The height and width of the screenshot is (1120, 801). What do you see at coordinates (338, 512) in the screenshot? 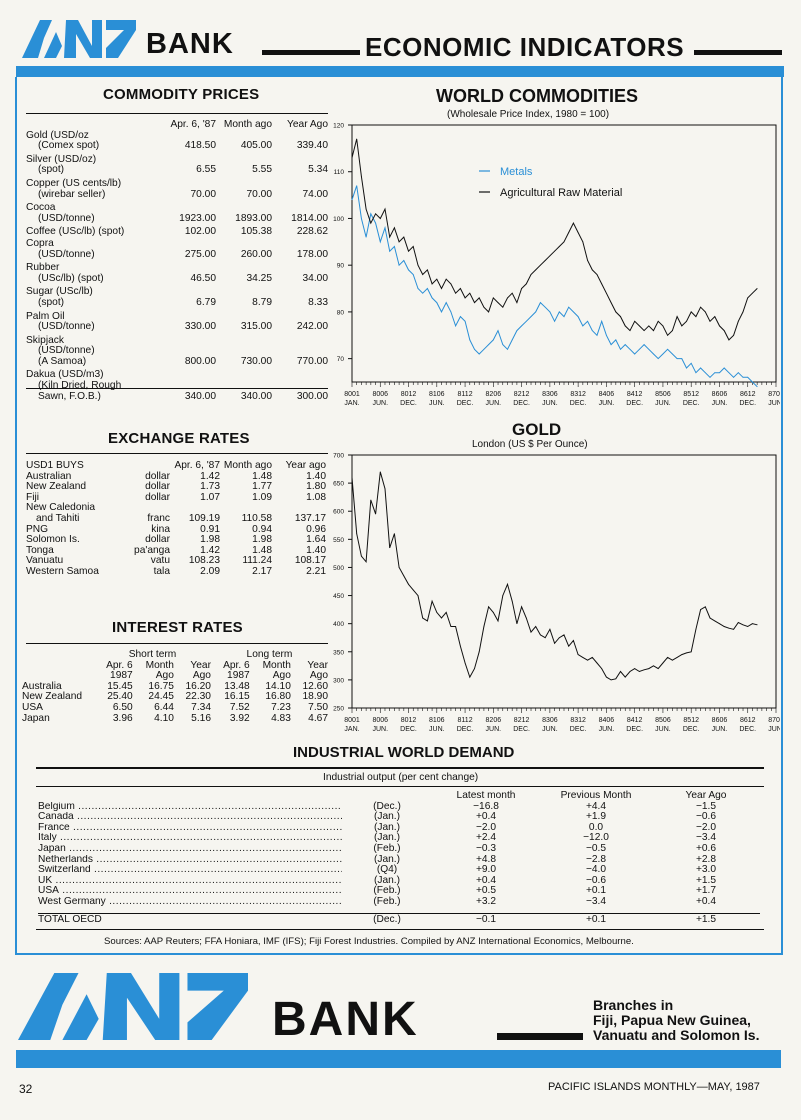
I see `y-tick-label: 600` at bounding box center [338, 512].